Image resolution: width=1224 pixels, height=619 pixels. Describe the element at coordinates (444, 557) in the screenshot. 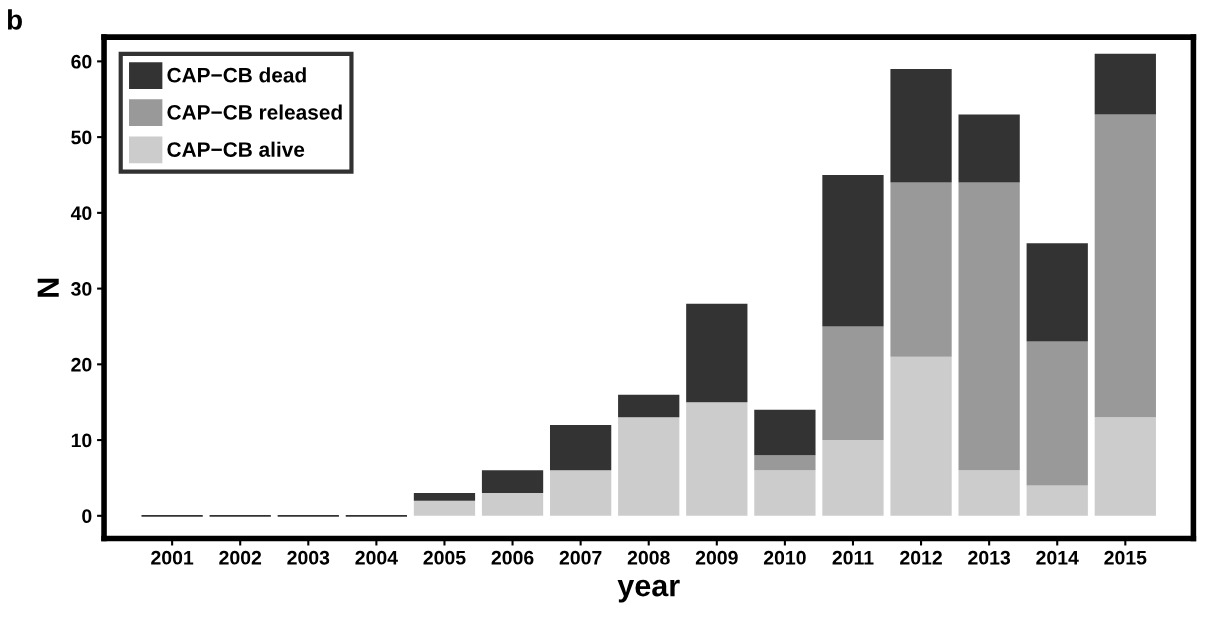

I see `x-tick-label: 2005` at that location.